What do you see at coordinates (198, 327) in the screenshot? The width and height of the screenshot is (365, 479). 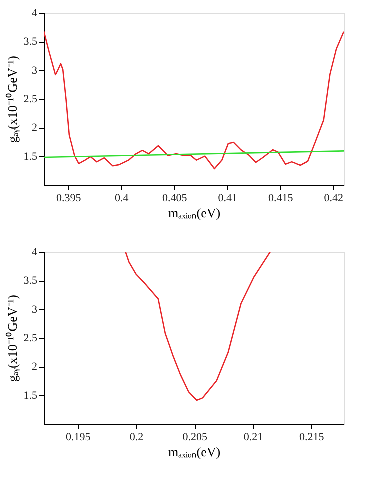 I see `line-series` at bounding box center [198, 327].